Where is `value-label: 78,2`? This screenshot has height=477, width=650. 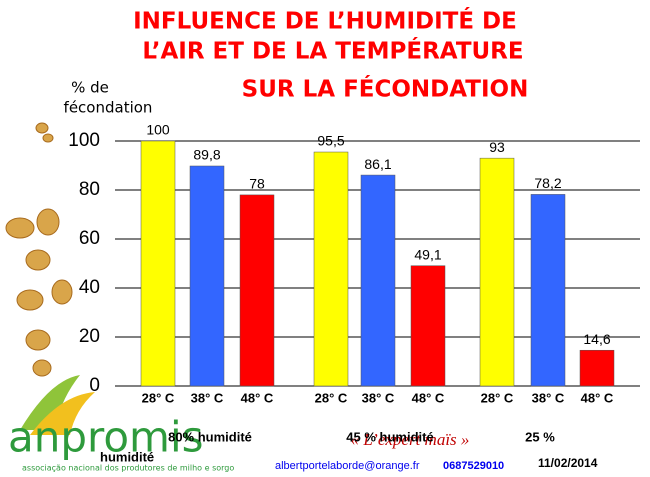 value-label: 78,2 is located at coordinates (547, 183).